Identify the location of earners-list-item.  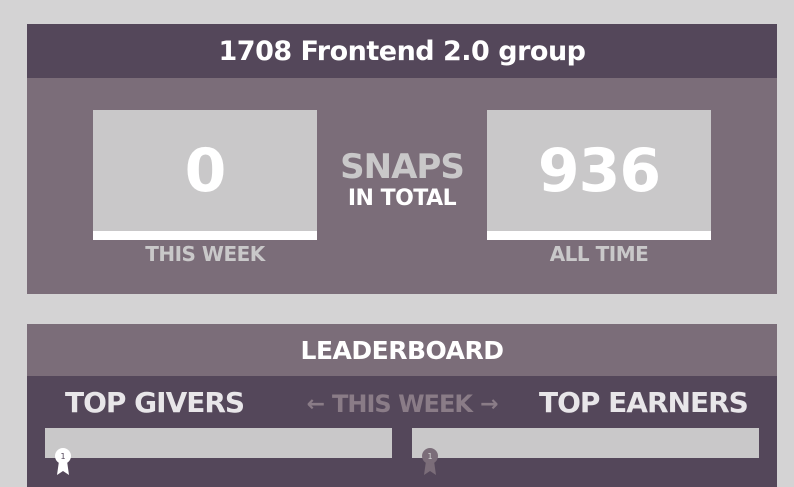
(585, 443).